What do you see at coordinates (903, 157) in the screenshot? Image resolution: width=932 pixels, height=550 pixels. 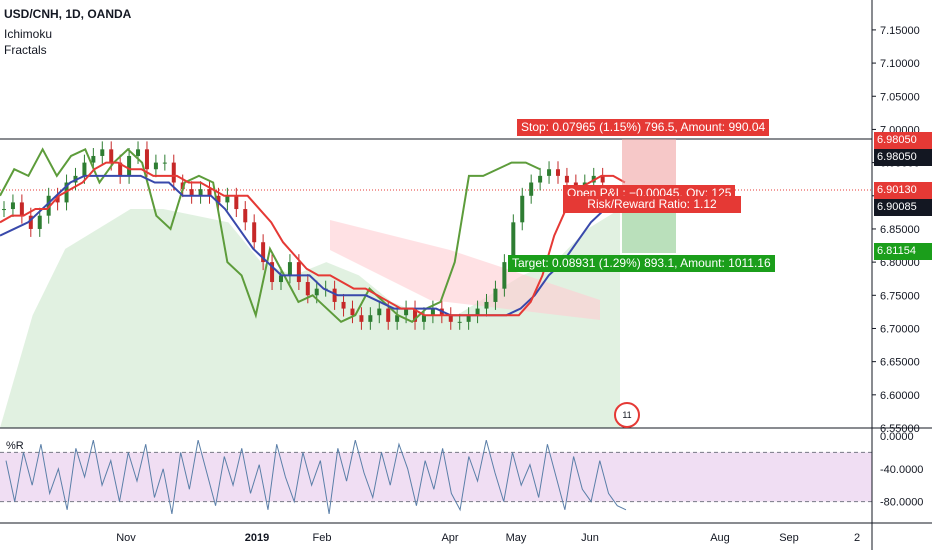 I see `price-tag-high: 6.98050` at bounding box center [903, 157].